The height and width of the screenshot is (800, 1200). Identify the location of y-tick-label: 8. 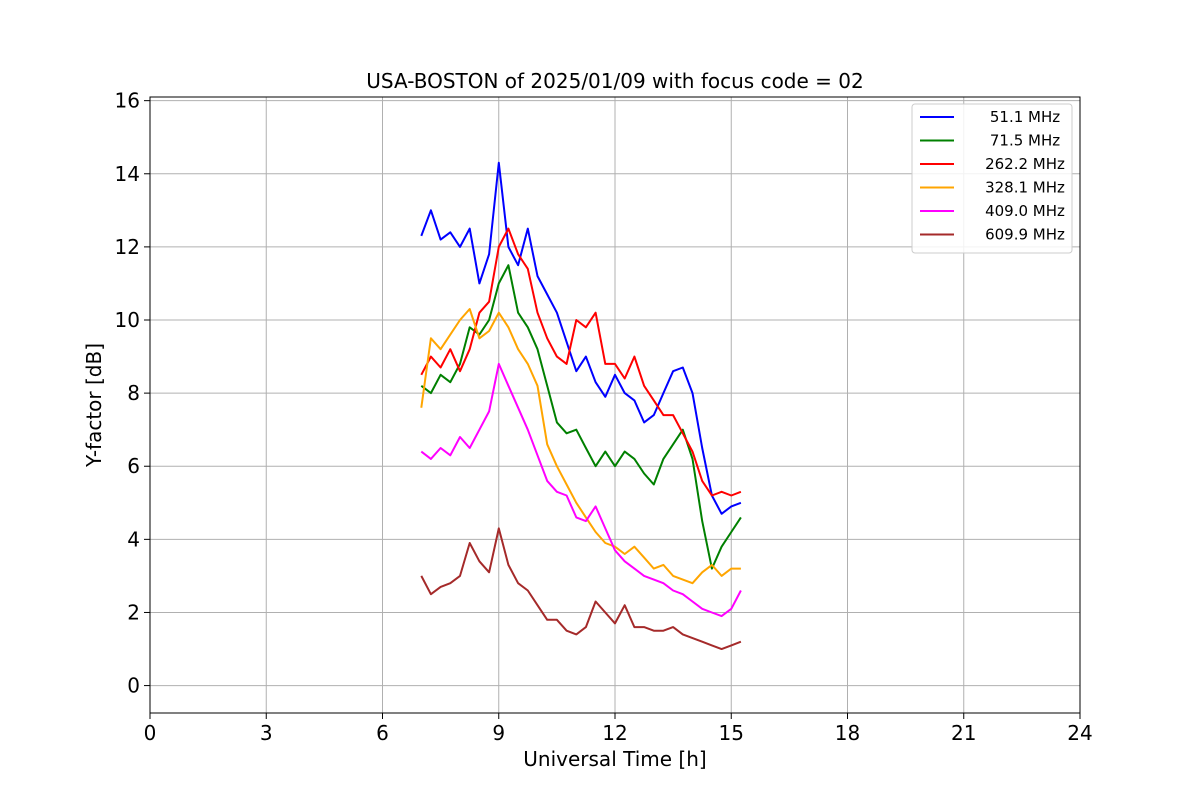
(133, 393).